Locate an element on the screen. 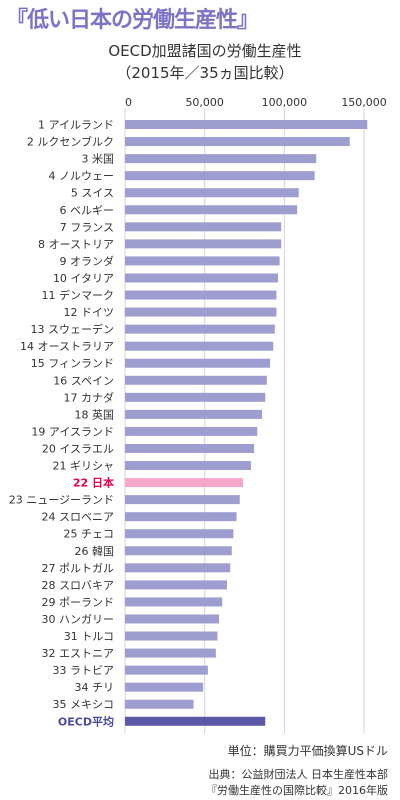 The width and height of the screenshot is (400, 800). category-label: 17 カナダ is located at coordinates (89, 397).